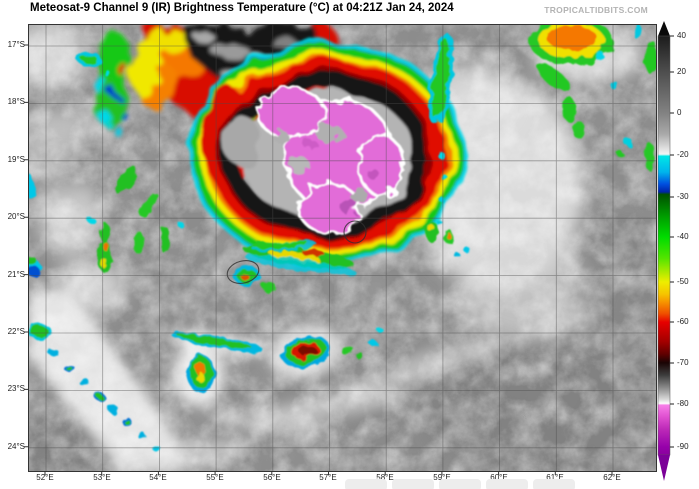 The width and height of the screenshot is (699, 489). What do you see at coordinates (355, 232) in the screenshot?
I see `mauritius-outline` at bounding box center [355, 232].